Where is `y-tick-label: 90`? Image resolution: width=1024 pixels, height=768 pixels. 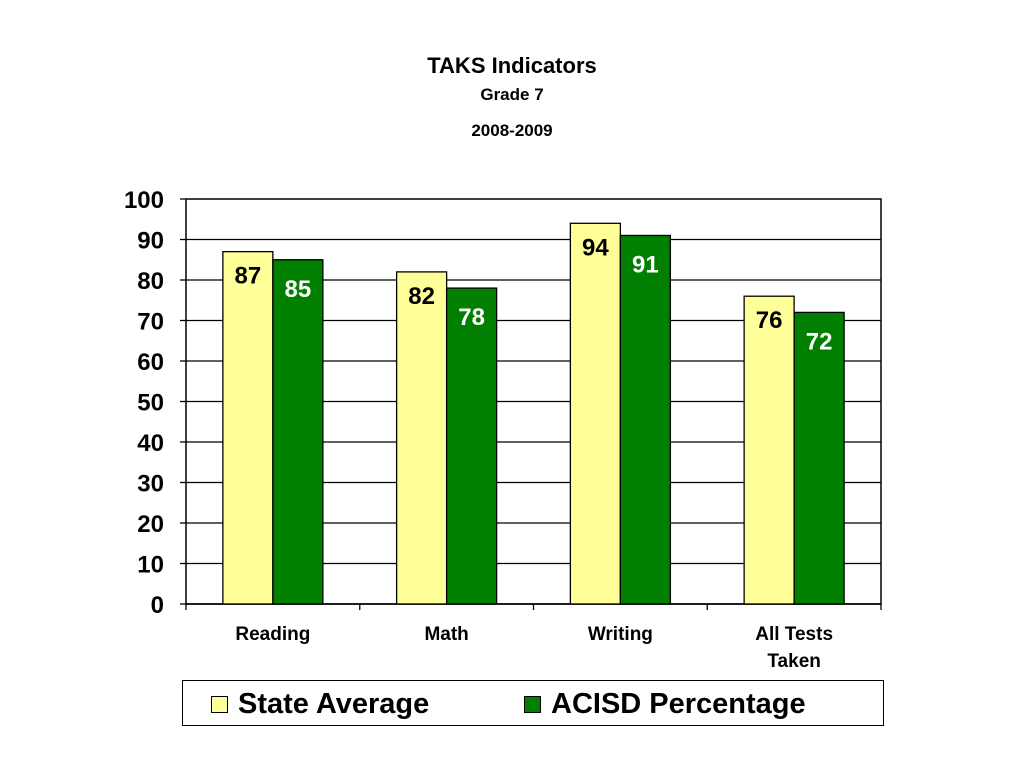
y-tick-label: 90 is located at coordinates (150, 241).